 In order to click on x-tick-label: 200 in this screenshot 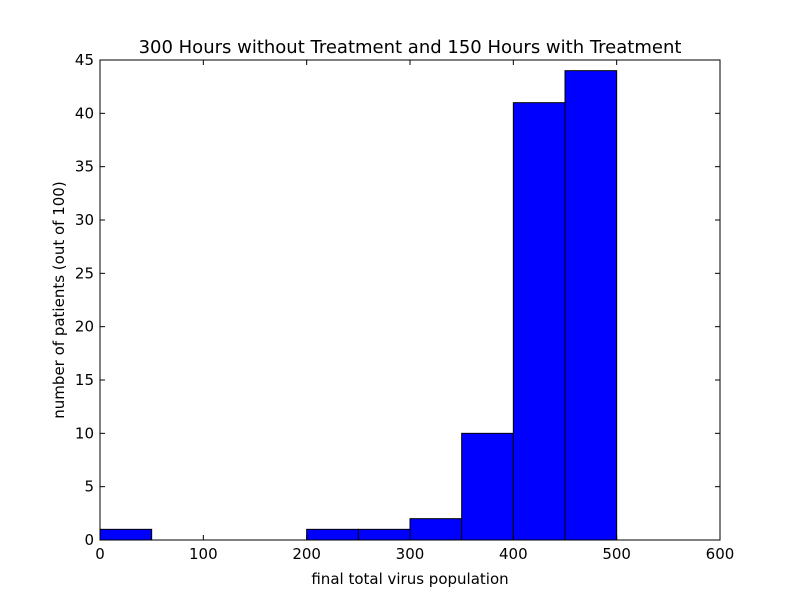, I will do `click(306, 554)`.